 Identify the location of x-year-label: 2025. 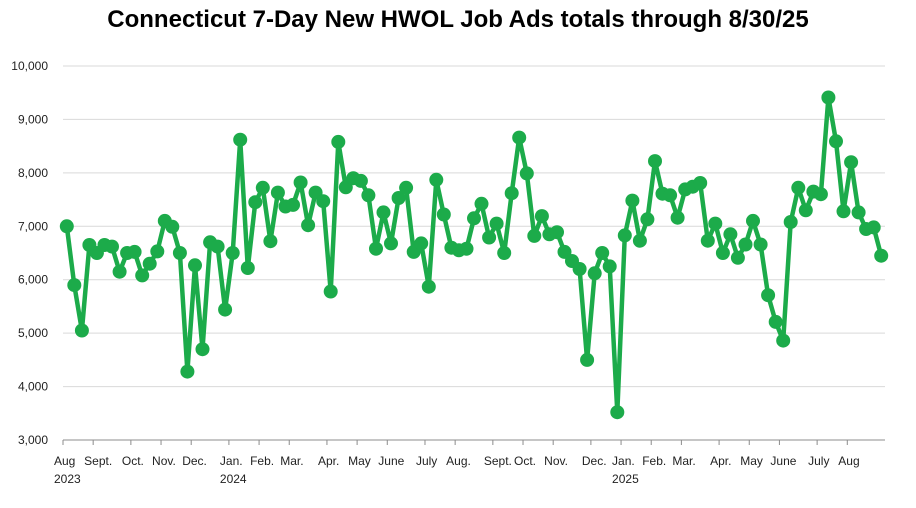
(625, 479).